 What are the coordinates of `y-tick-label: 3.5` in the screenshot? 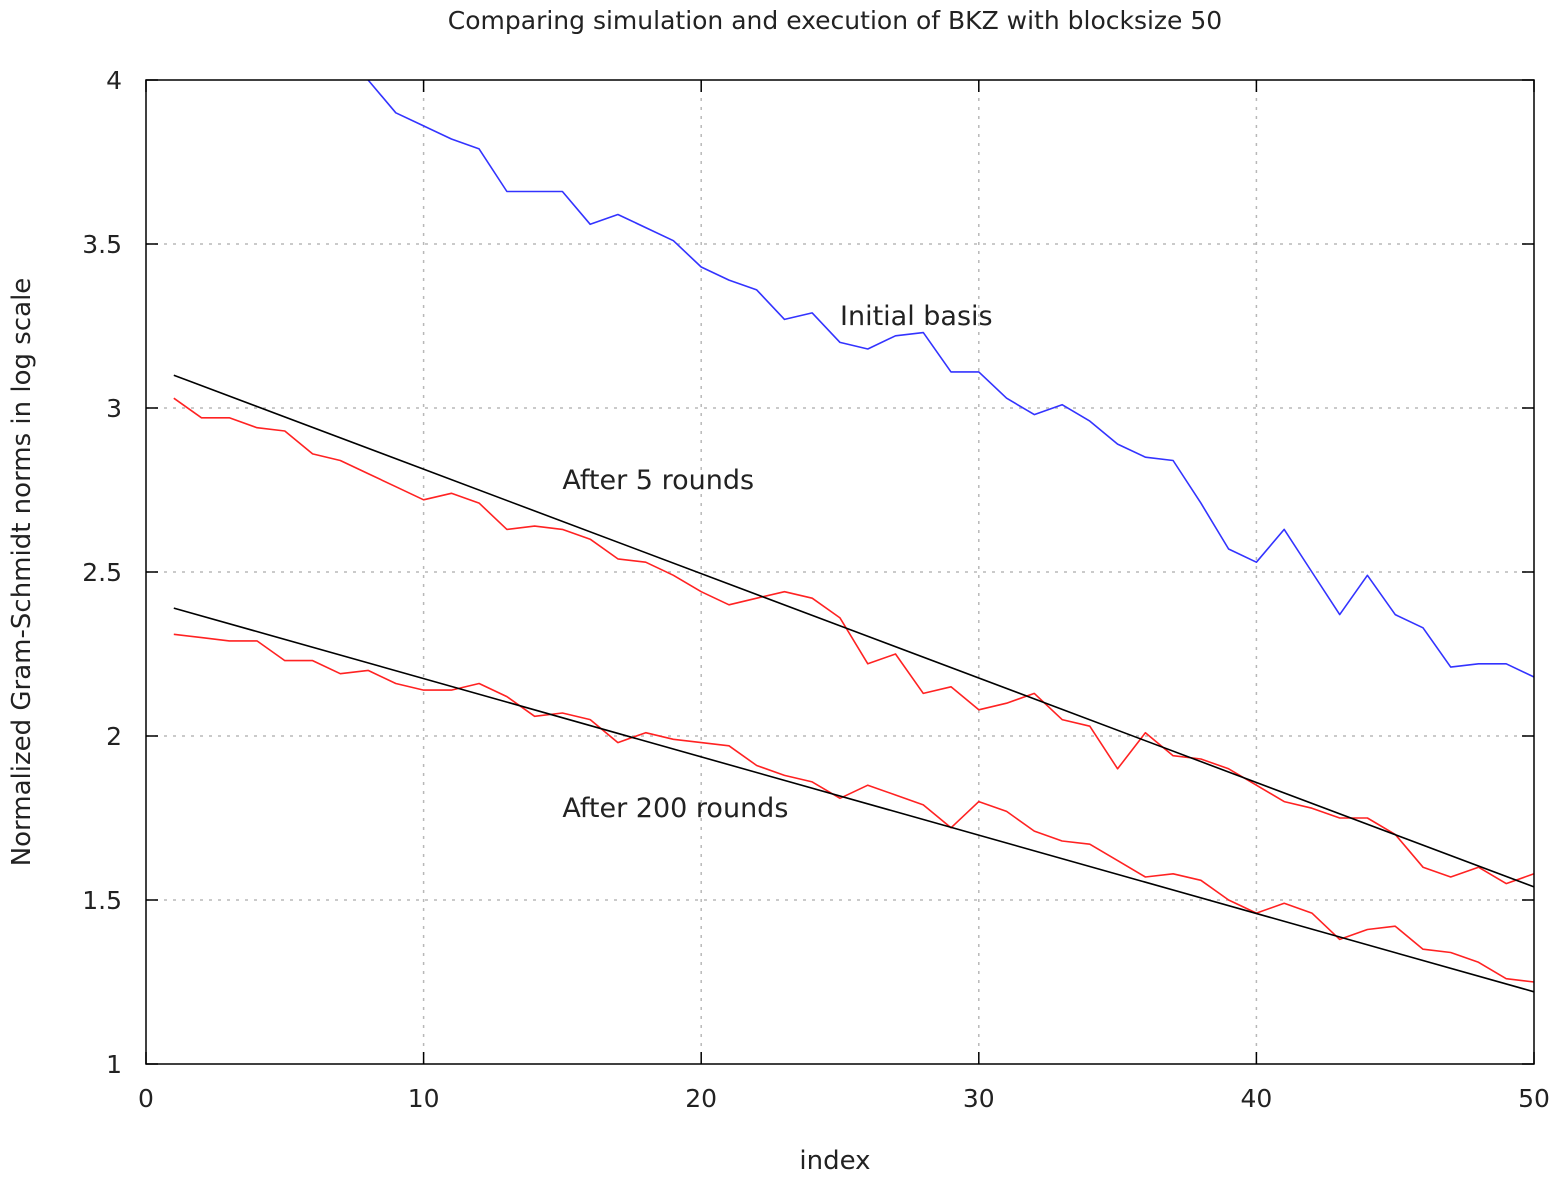 It's located at (102, 244).